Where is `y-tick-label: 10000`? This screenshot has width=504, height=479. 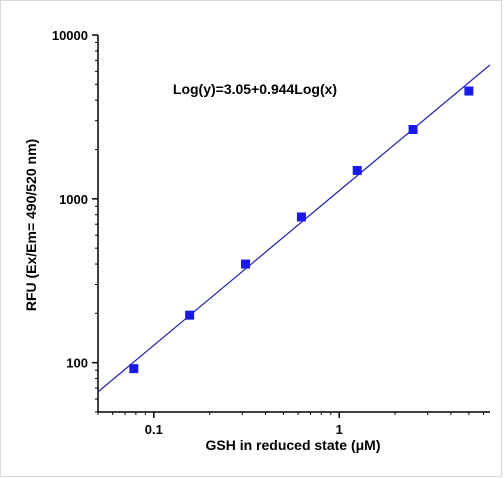
y-tick-label: 10000 is located at coordinates (70, 35).